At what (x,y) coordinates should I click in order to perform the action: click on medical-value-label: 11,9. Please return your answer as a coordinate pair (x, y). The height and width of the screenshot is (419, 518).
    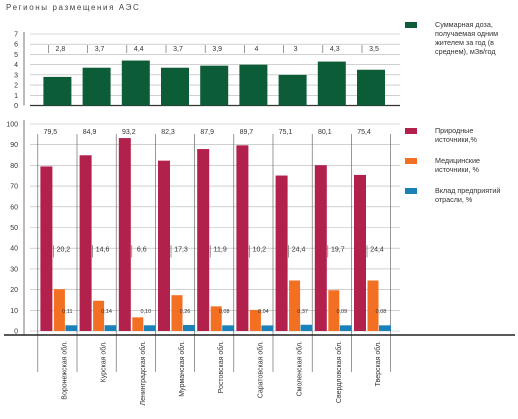
    Looking at the image, I should click on (220, 249).